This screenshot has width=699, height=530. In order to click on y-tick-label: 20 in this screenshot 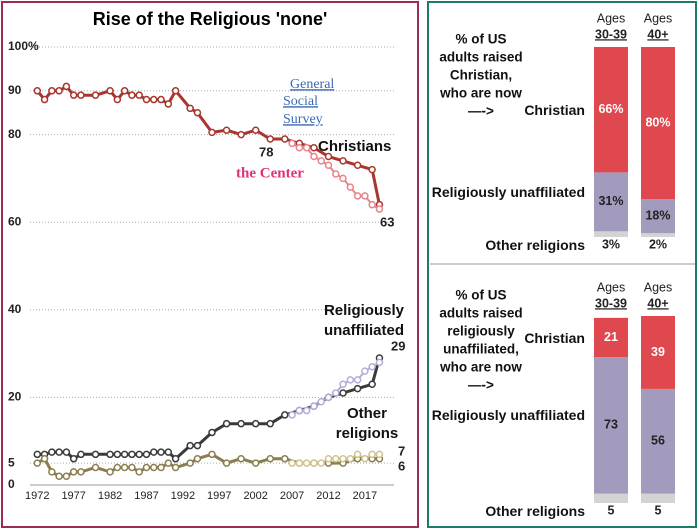, I will do `click(15, 397)`.